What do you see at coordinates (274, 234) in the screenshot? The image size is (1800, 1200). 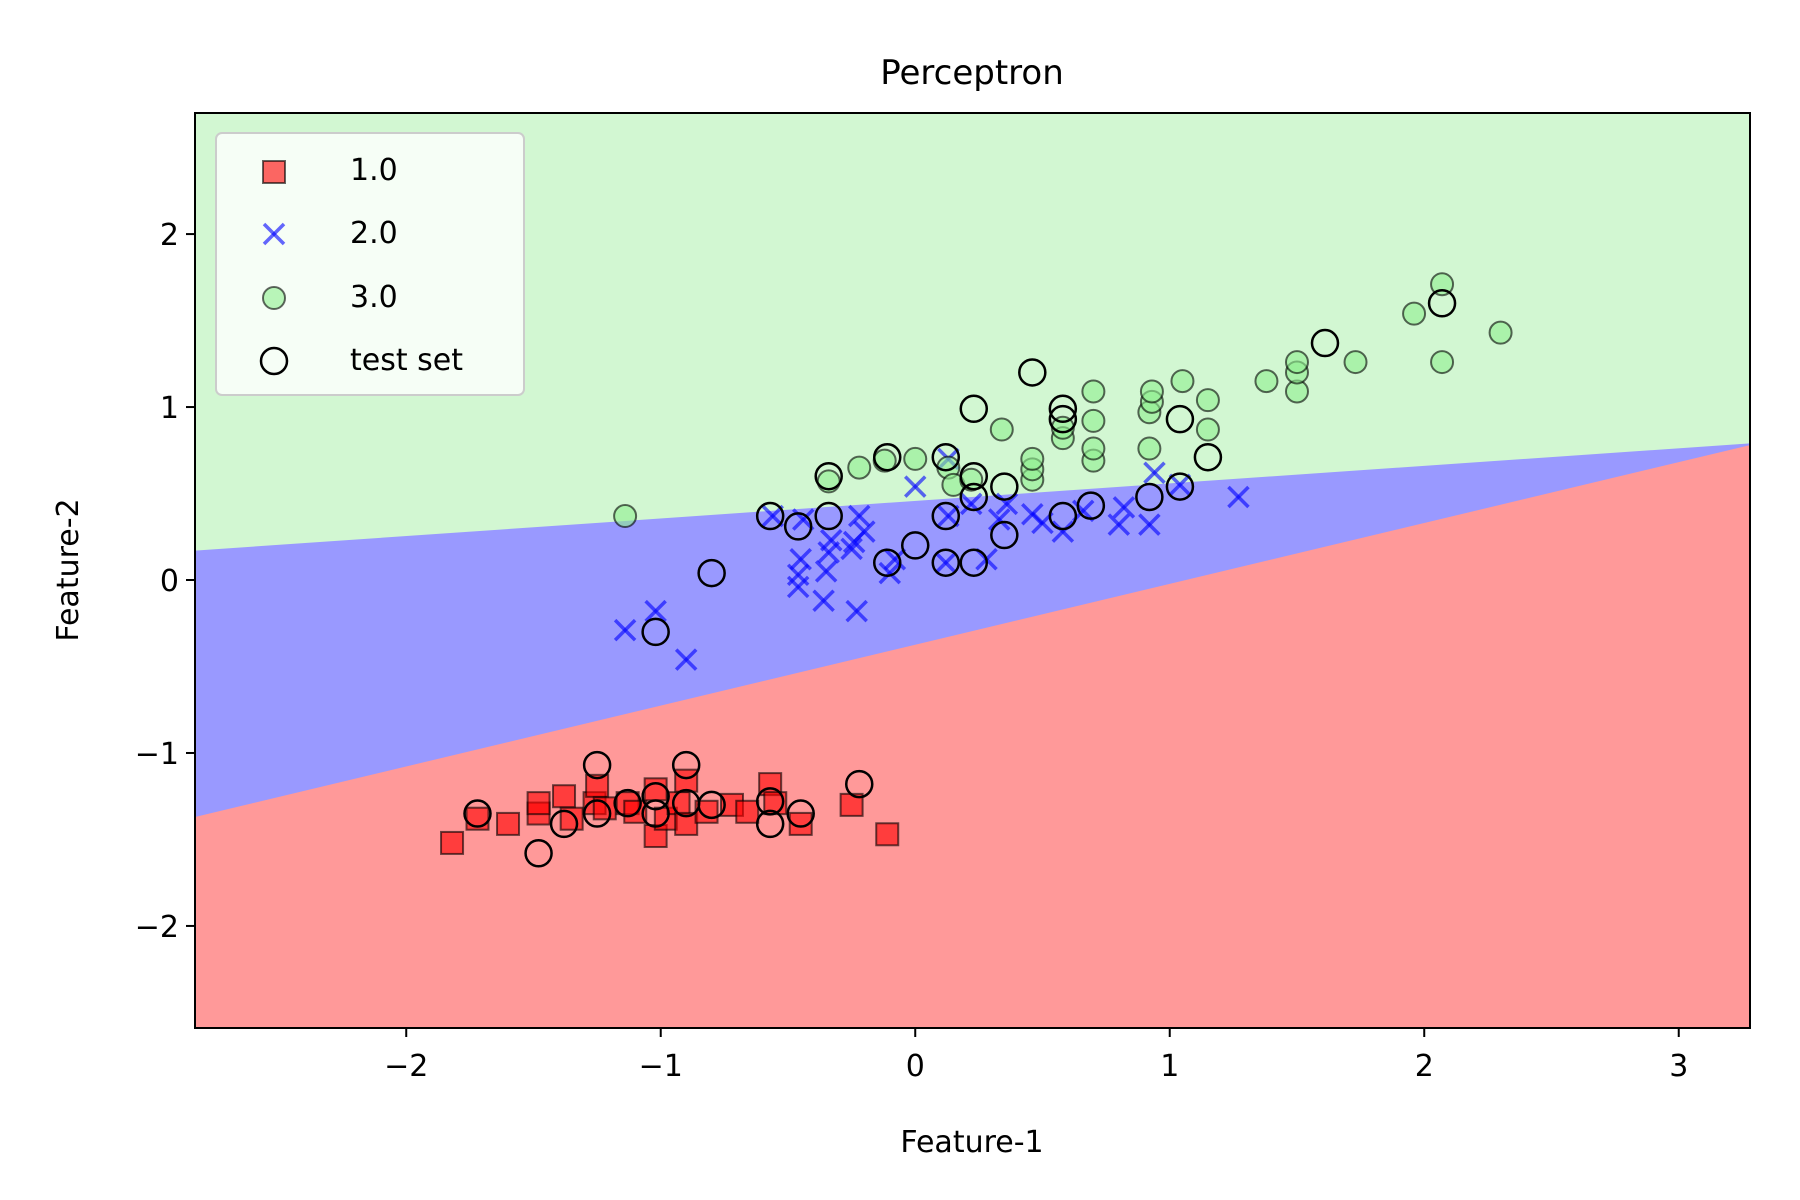 I see `legend-x-marker` at bounding box center [274, 234].